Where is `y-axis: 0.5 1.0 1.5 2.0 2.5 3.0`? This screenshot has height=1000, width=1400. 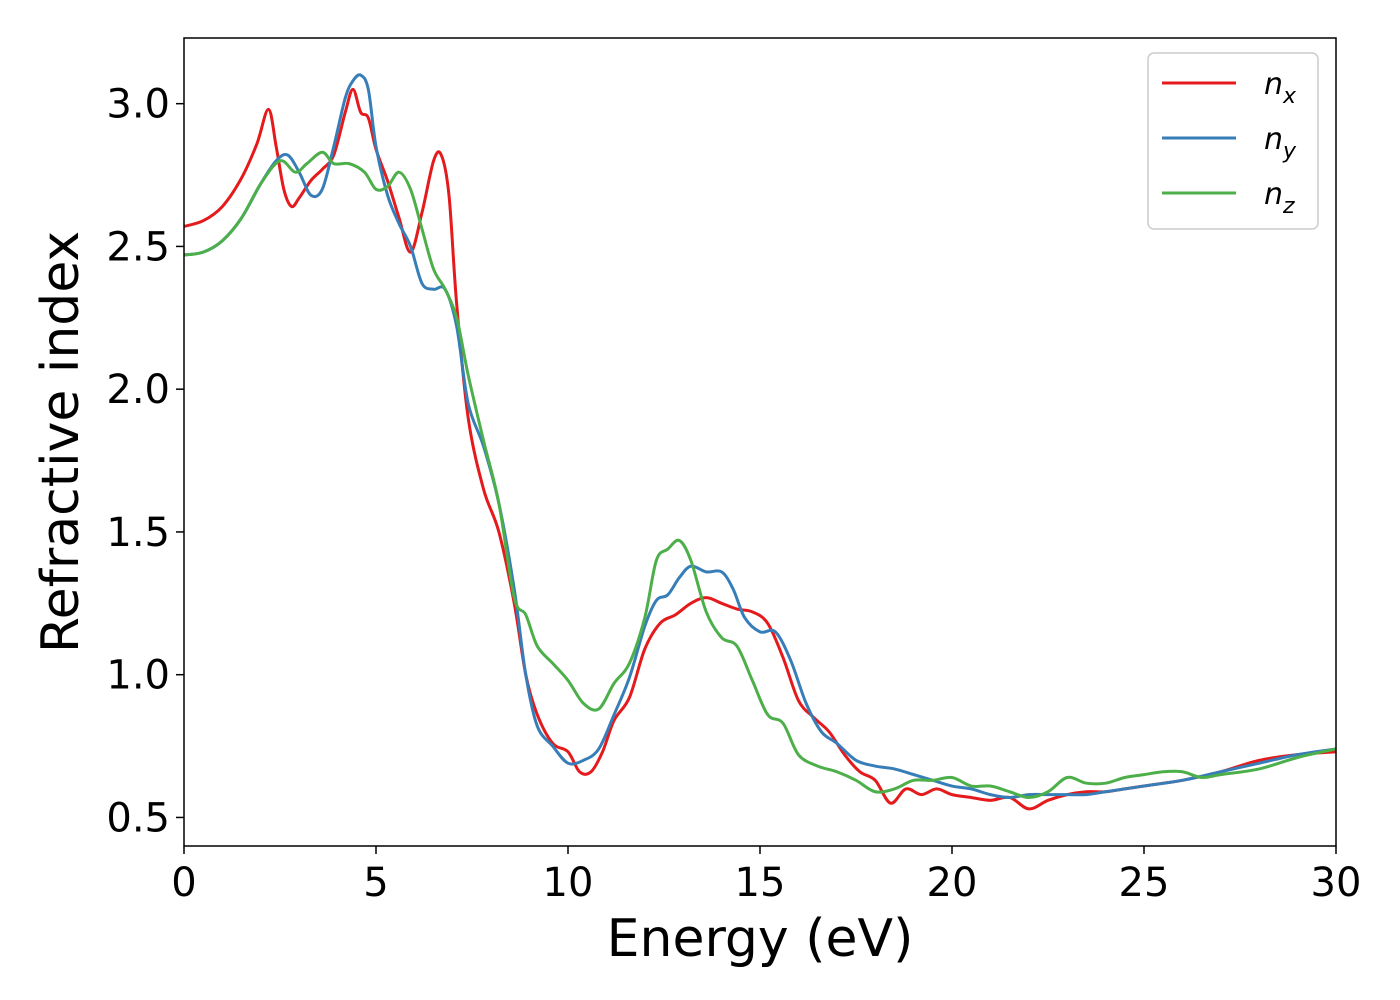
y-axis: 0.5 1.0 1.5 2.0 2.5 3.0 is located at coordinates (145, 461).